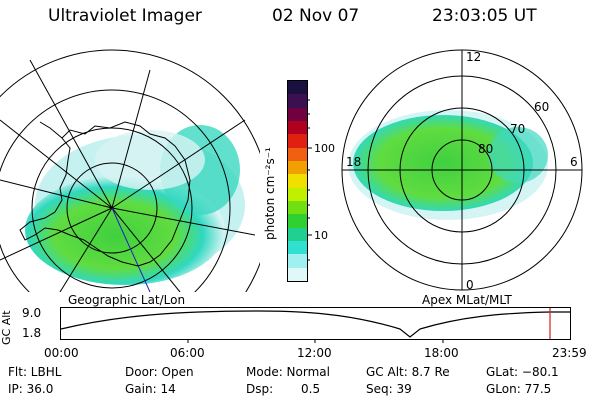 The width and height of the screenshot is (600, 400). I want to click on date-label: 02 Nov 07, so click(316, 16).